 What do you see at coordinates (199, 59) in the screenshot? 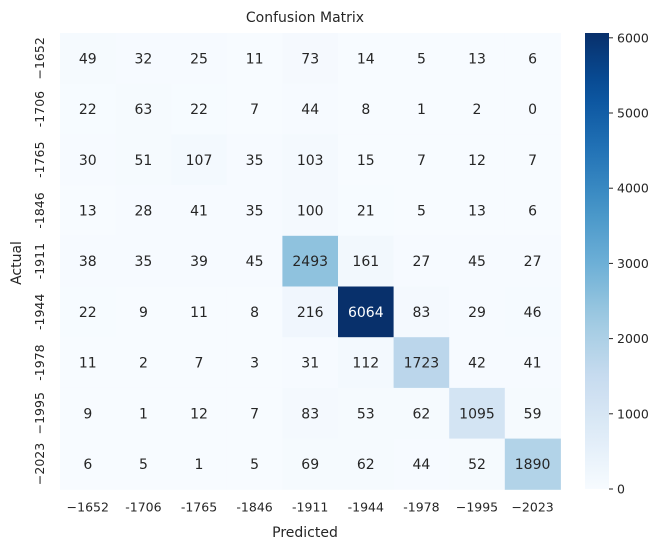
I see `cell-value-label: 25` at bounding box center [199, 59].